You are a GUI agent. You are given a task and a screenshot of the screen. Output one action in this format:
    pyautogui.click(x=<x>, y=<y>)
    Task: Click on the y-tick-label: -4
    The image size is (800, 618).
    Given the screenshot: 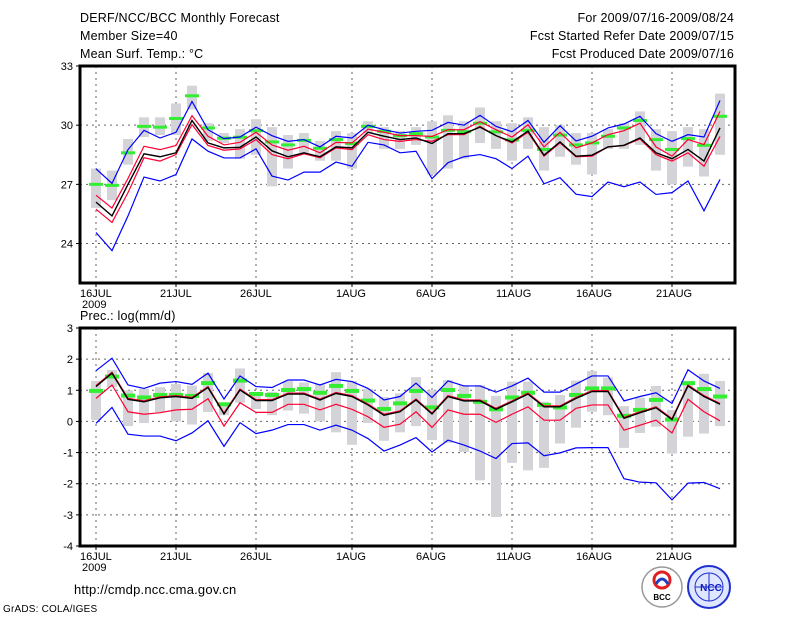 What is the action you would take?
    pyautogui.click(x=68, y=547)
    